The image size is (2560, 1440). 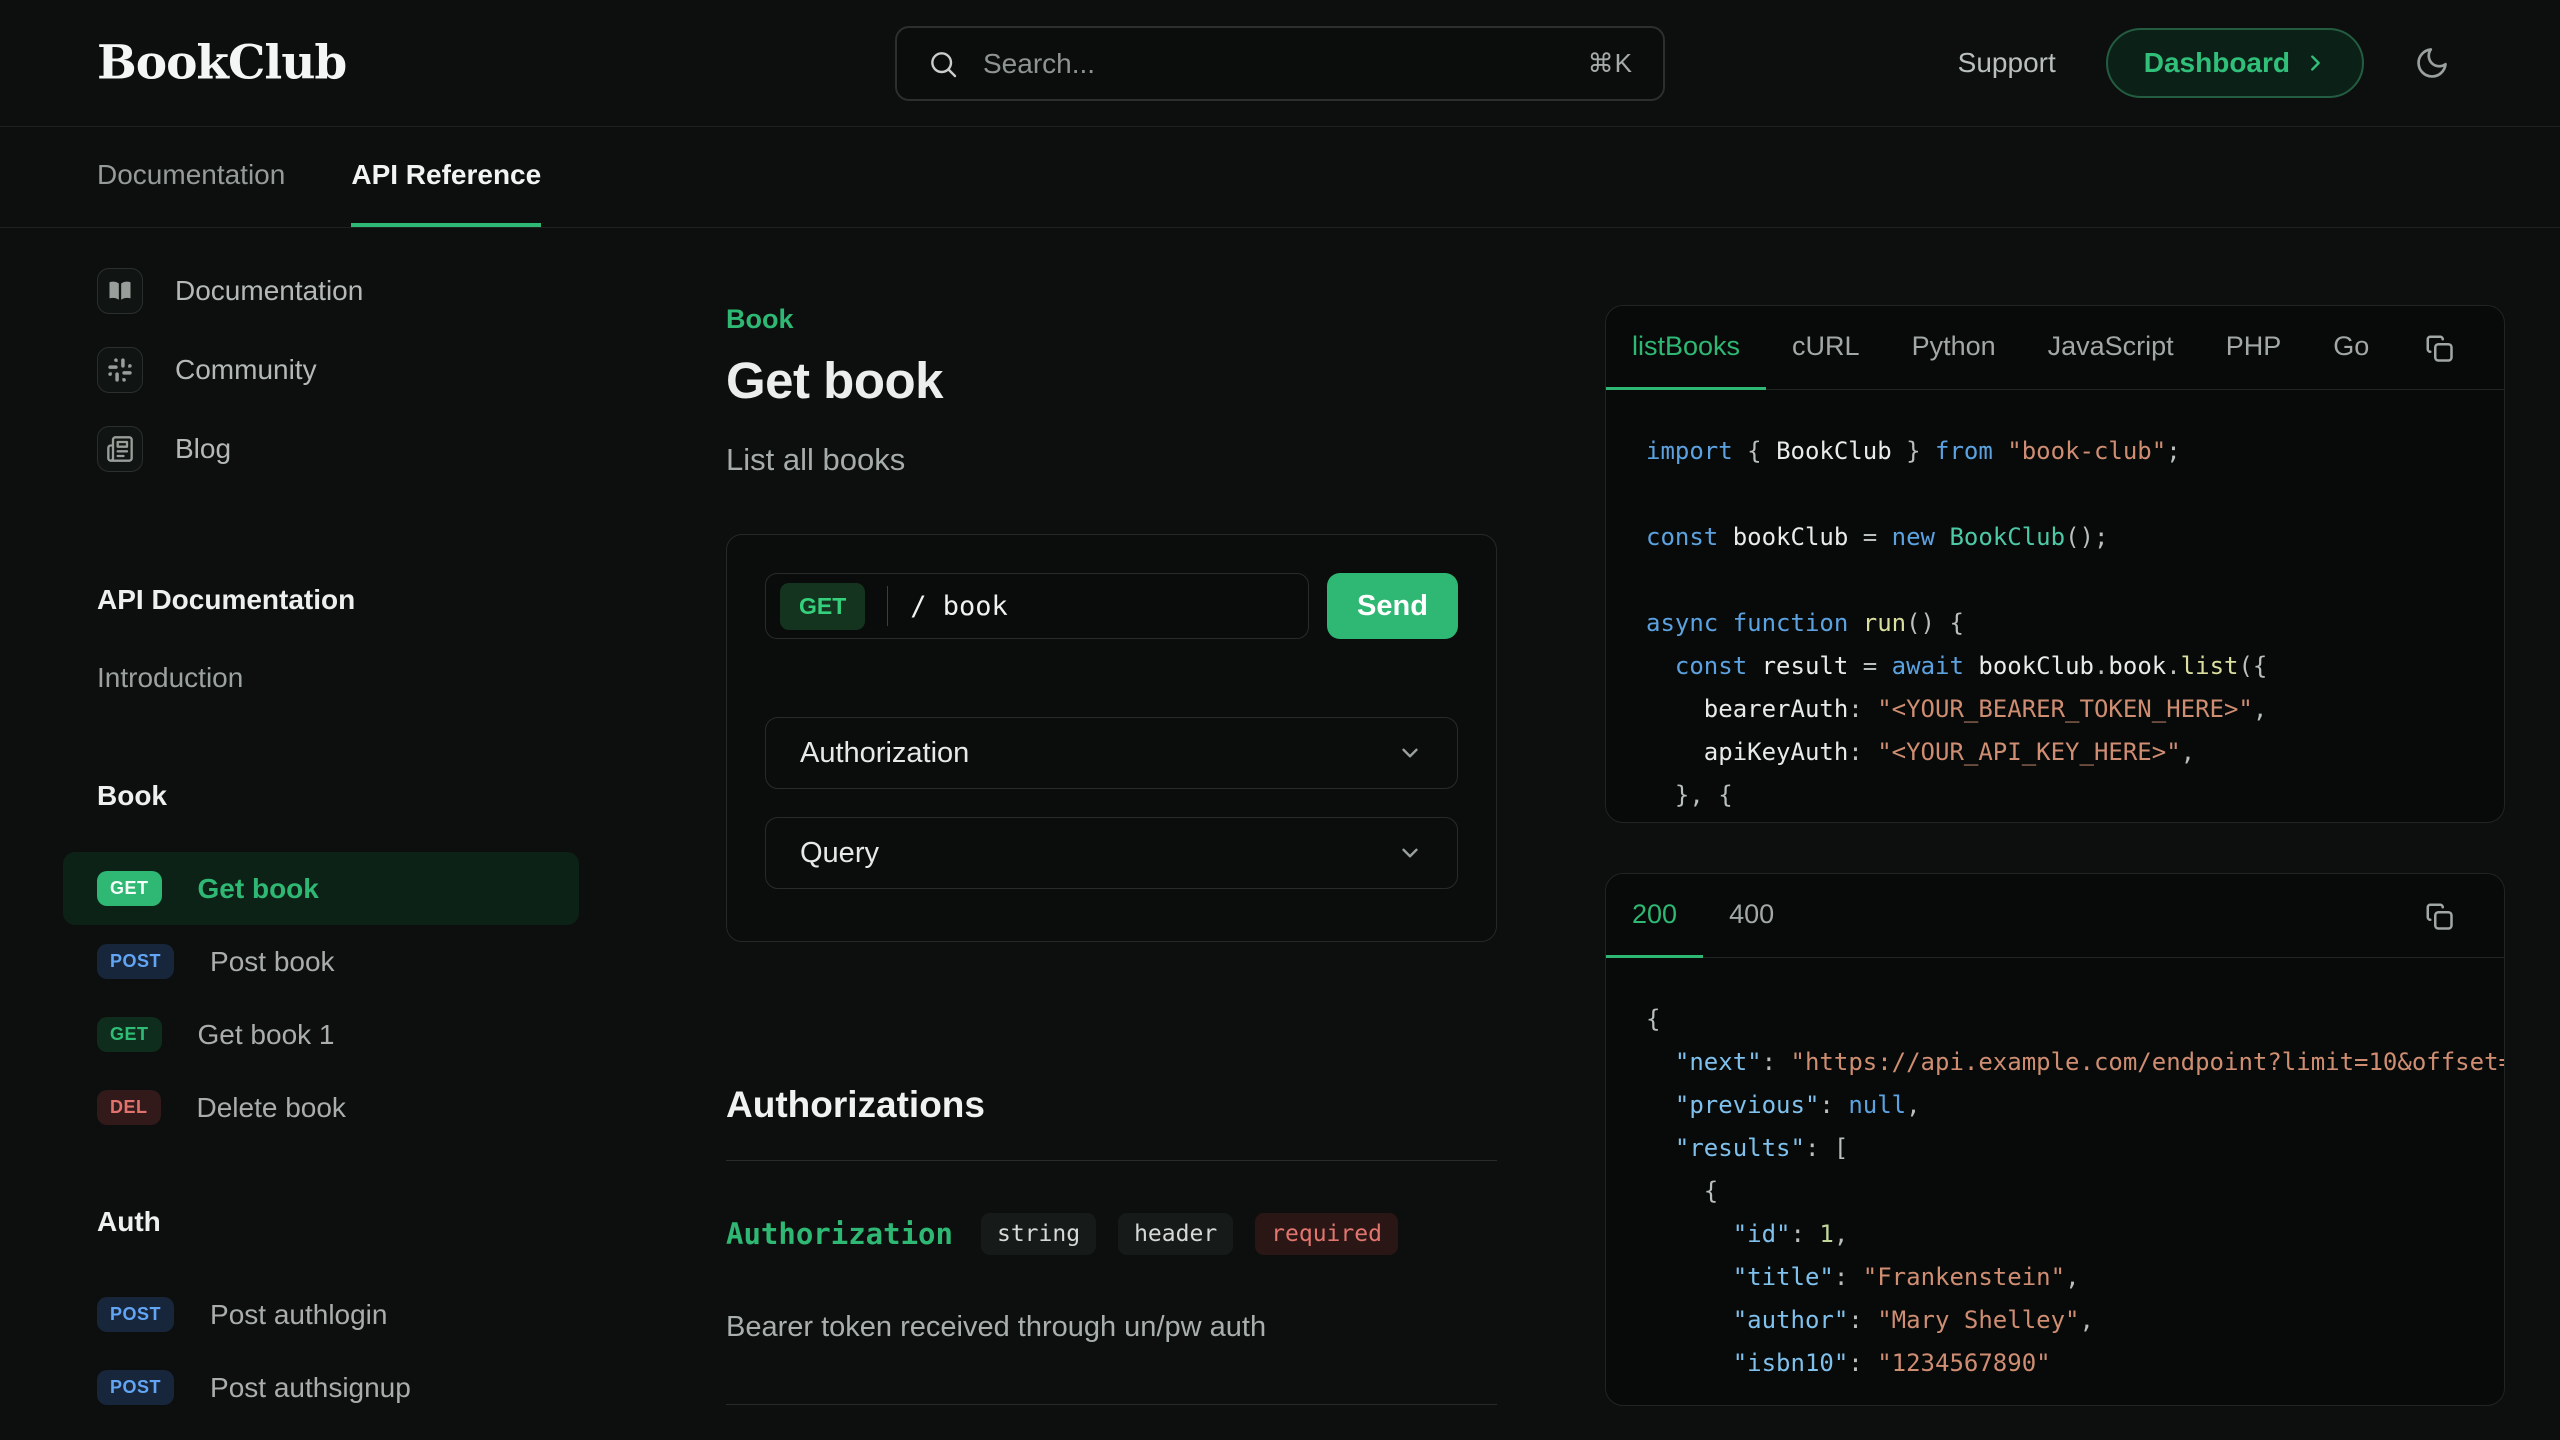 What do you see at coordinates (1111, 853) in the screenshot?
I see `playground-section-query: Query` at bounding box center [1111, 853].